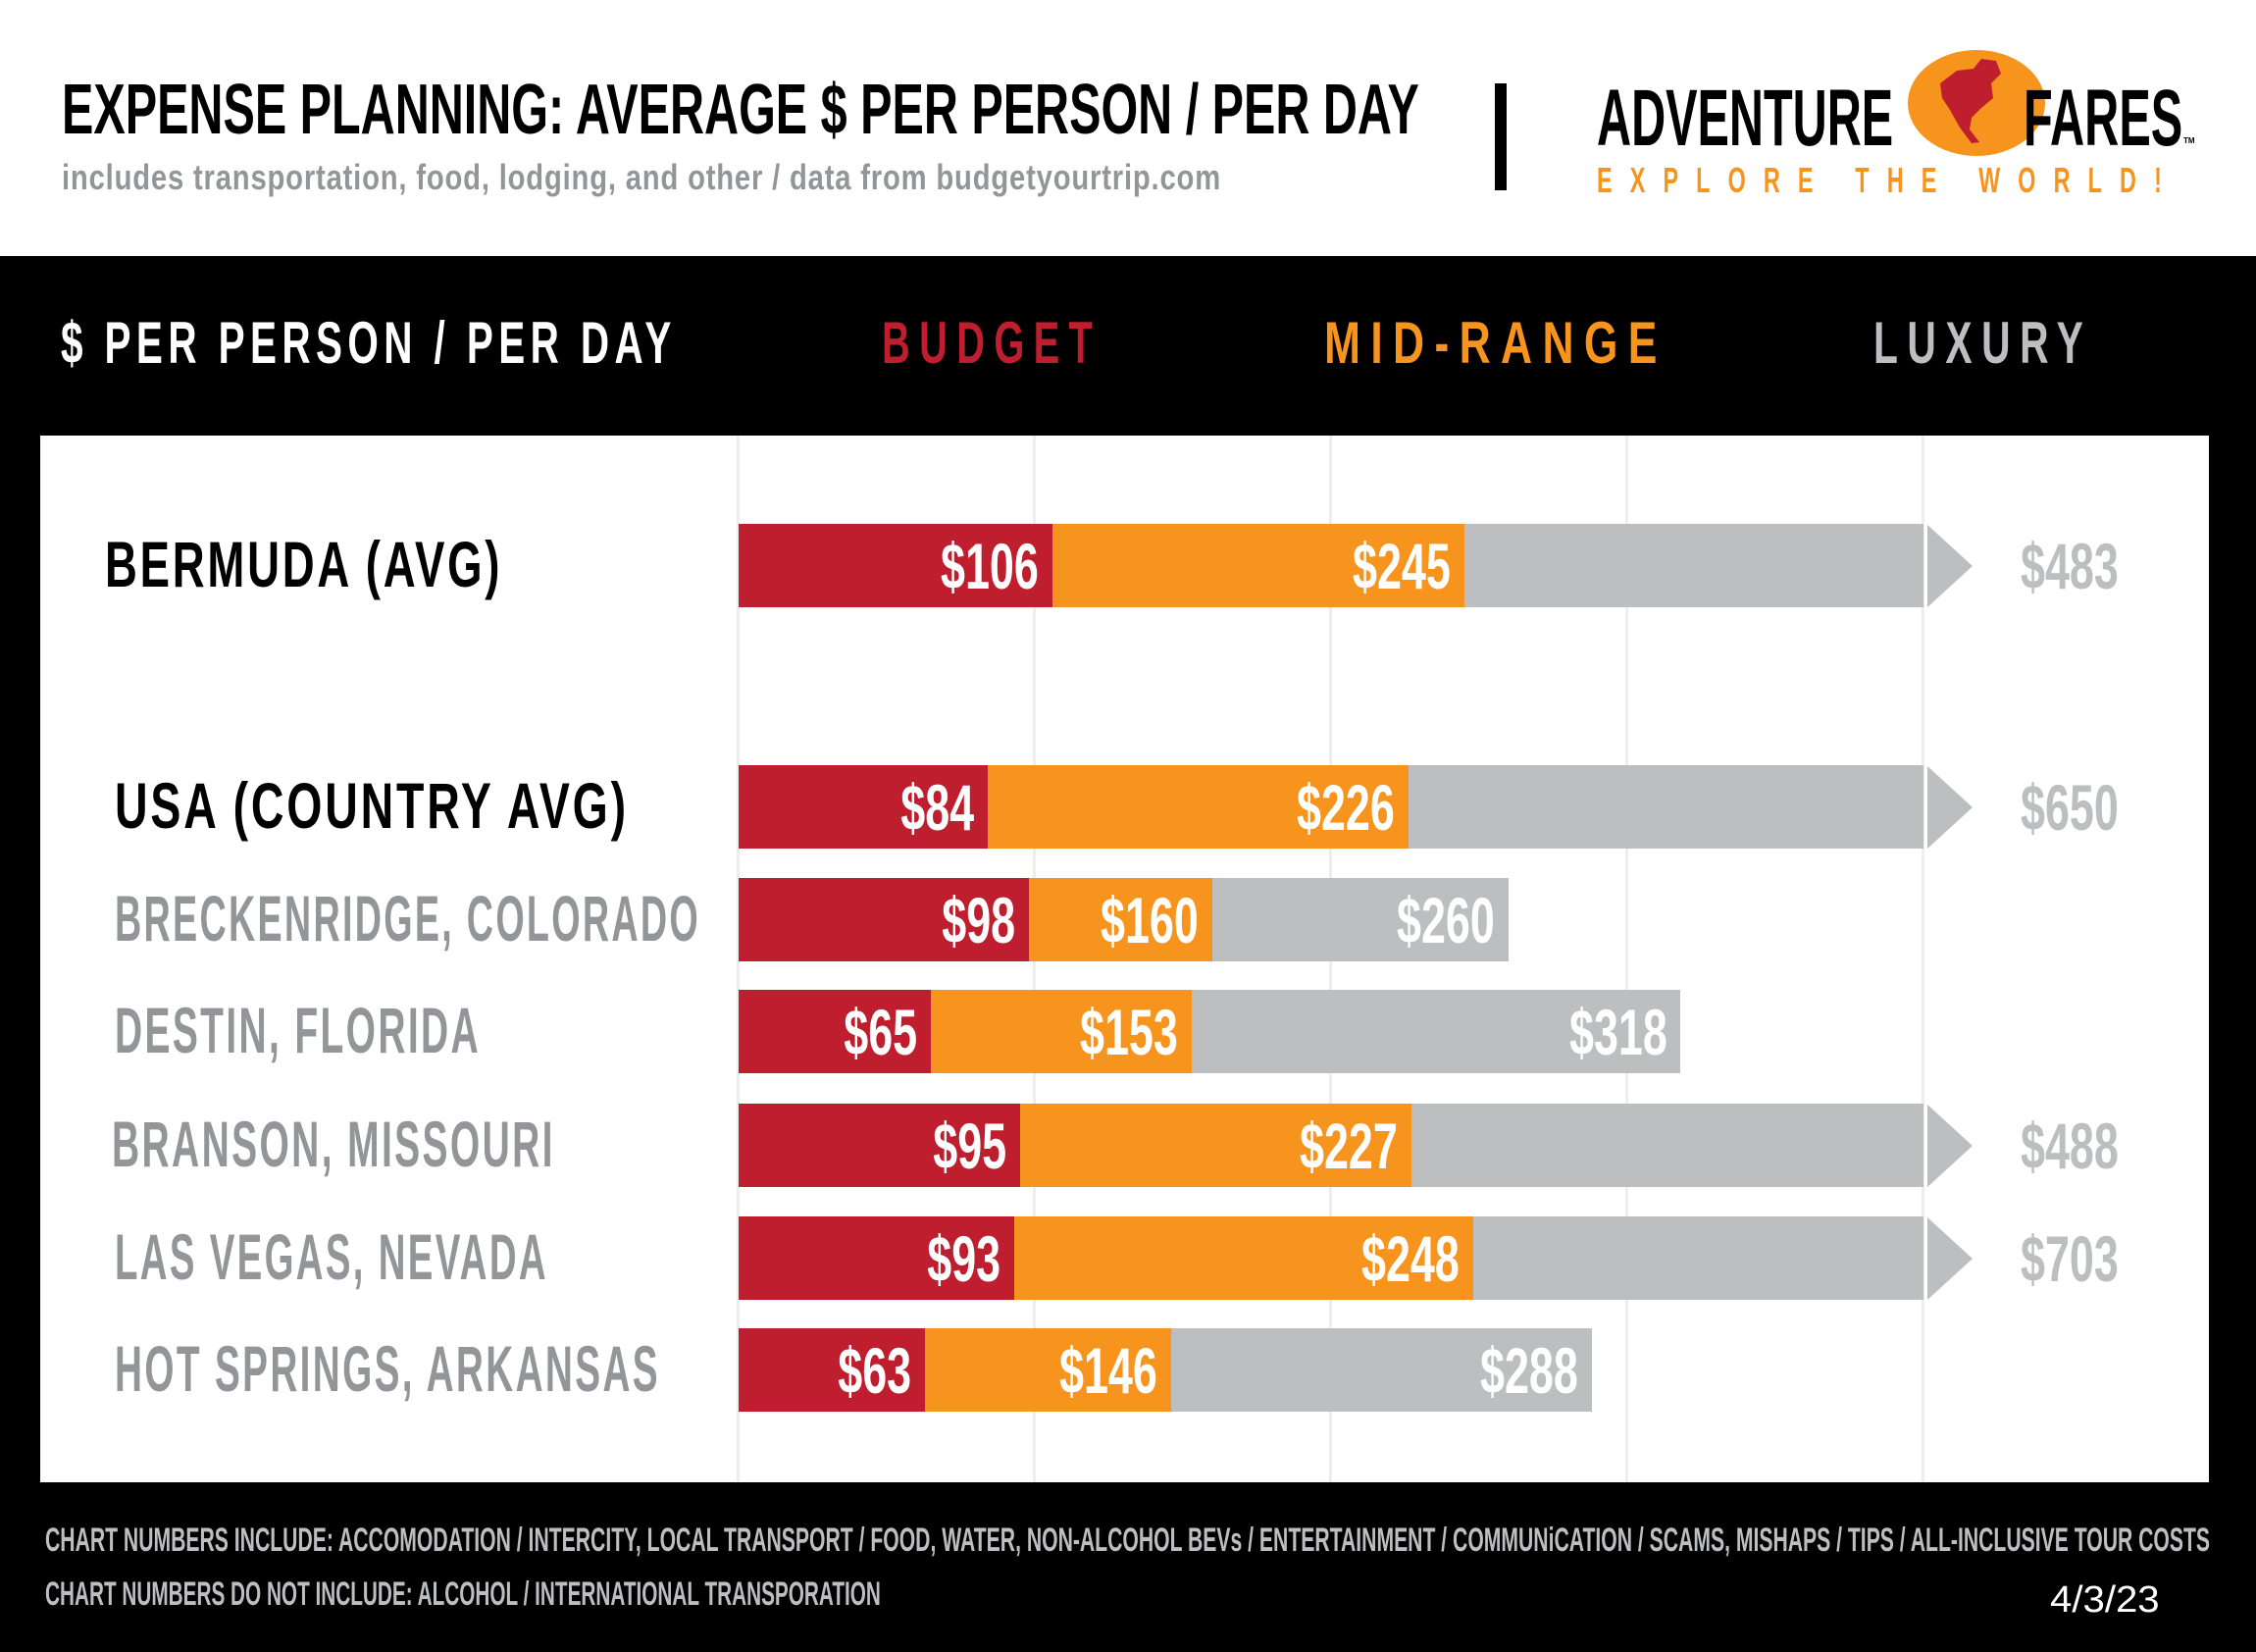  Describe the element at coordinates (1410, 1258) in the screenshot. I see `value-label-mid-range: $248` at that location.